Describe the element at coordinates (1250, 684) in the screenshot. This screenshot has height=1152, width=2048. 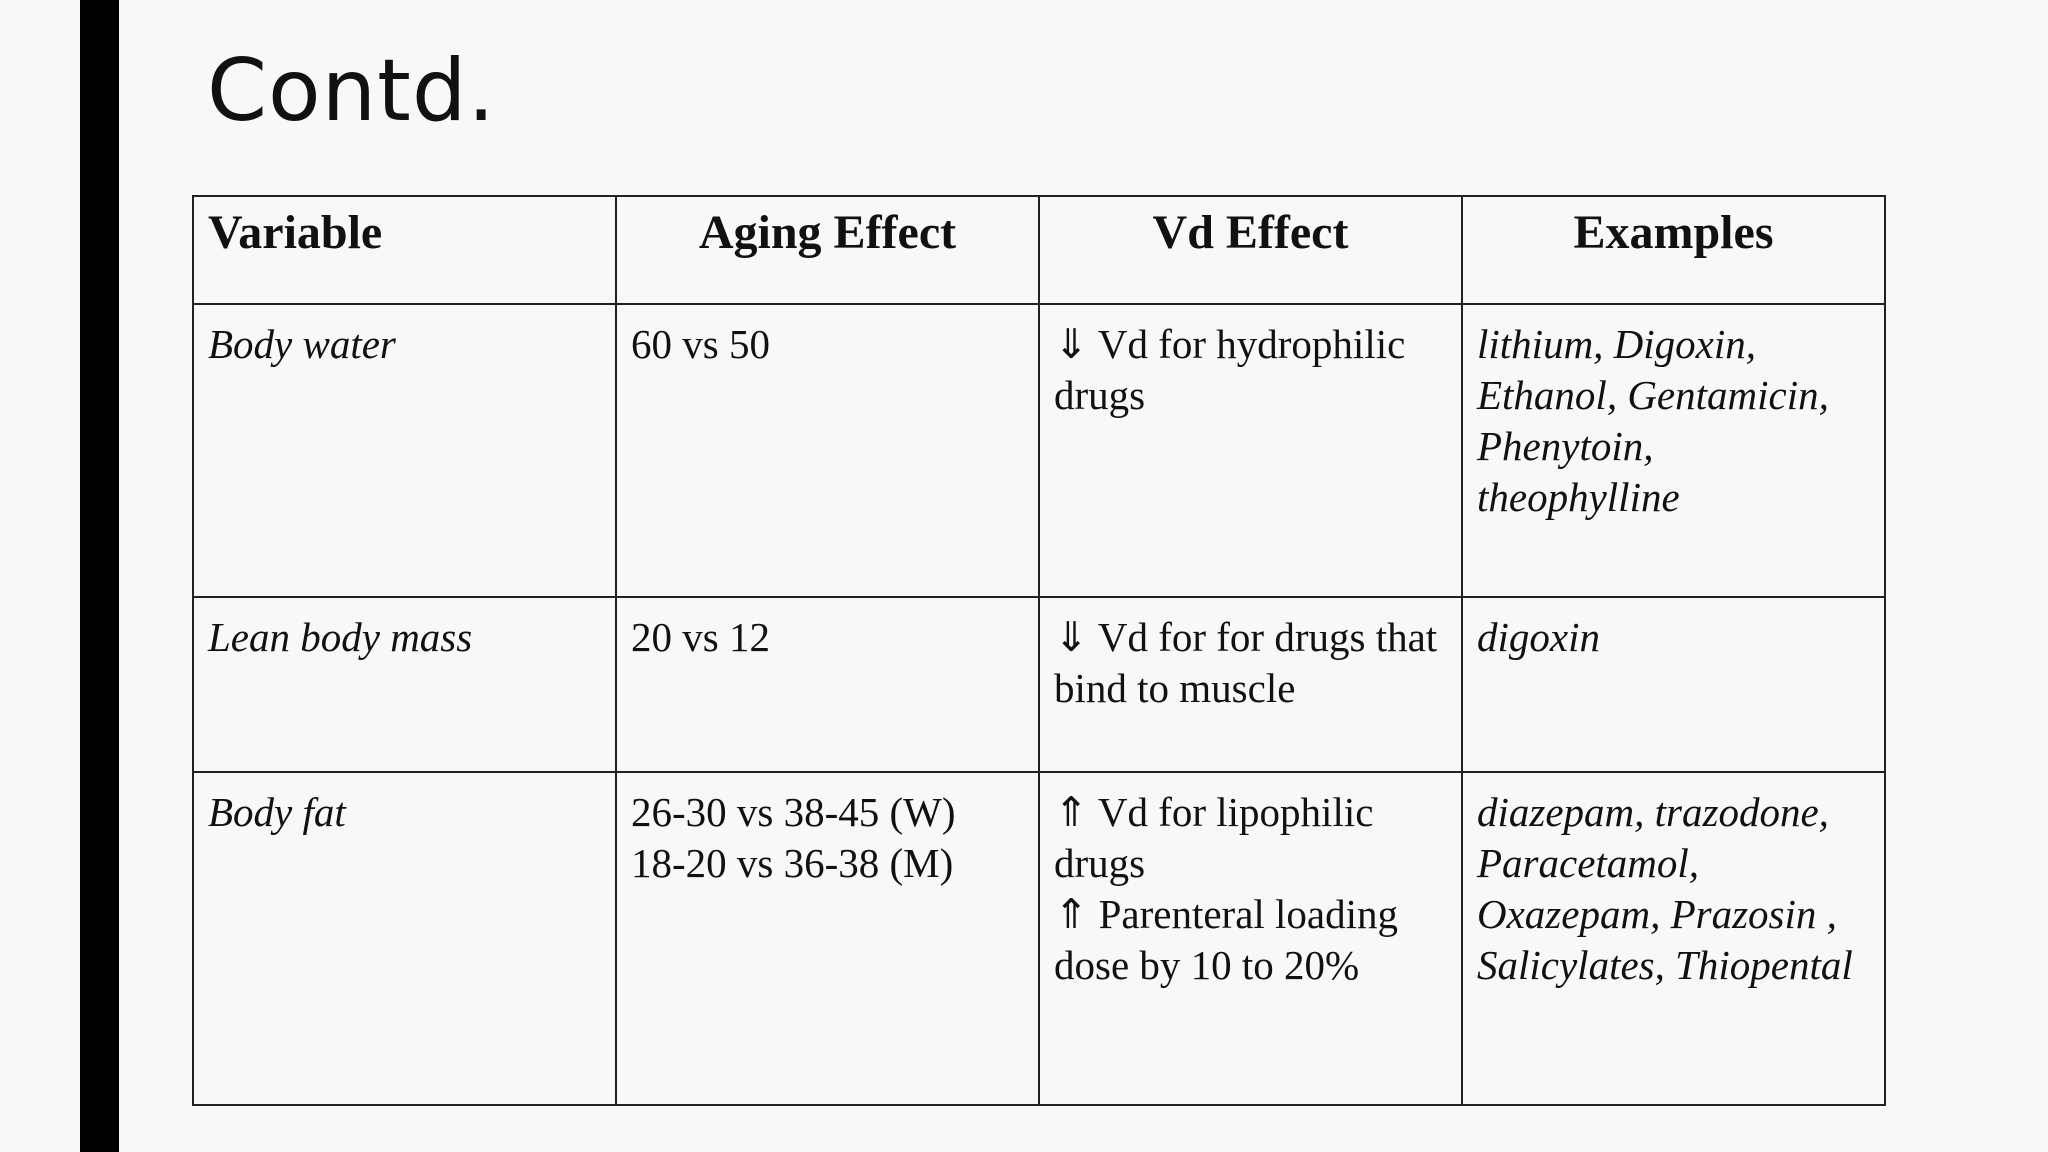
I see `cell-vd-effect: ⇓ Vd for for drugs that bind to muscle` at that location.